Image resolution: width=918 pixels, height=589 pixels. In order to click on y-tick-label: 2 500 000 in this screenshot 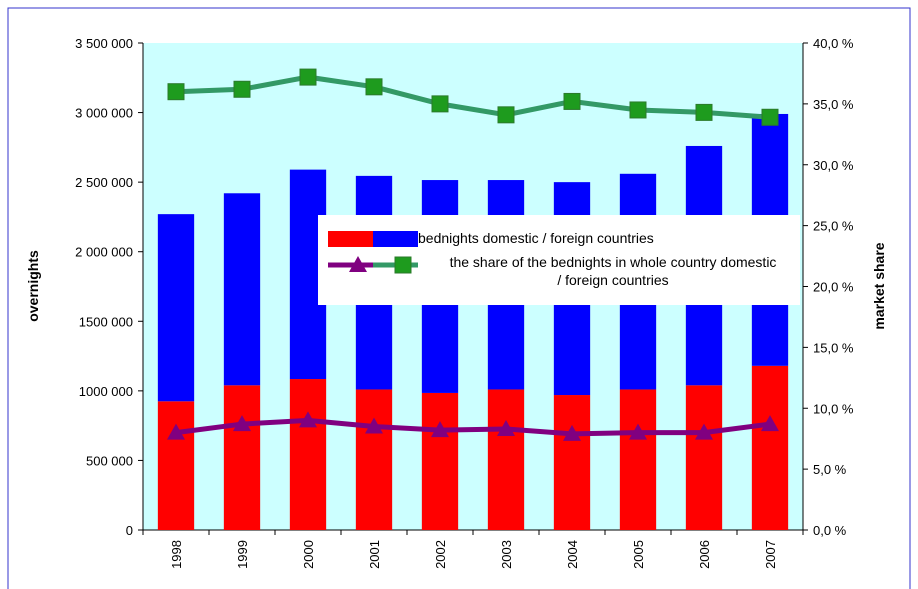, I will do `click(104, 182)`.